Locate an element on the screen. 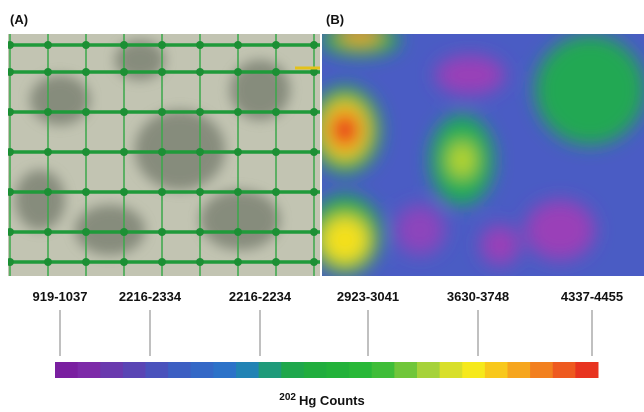 This screenshot has height=412, width=644. title-text: Hg Counts is located at coordinates (332, 400).